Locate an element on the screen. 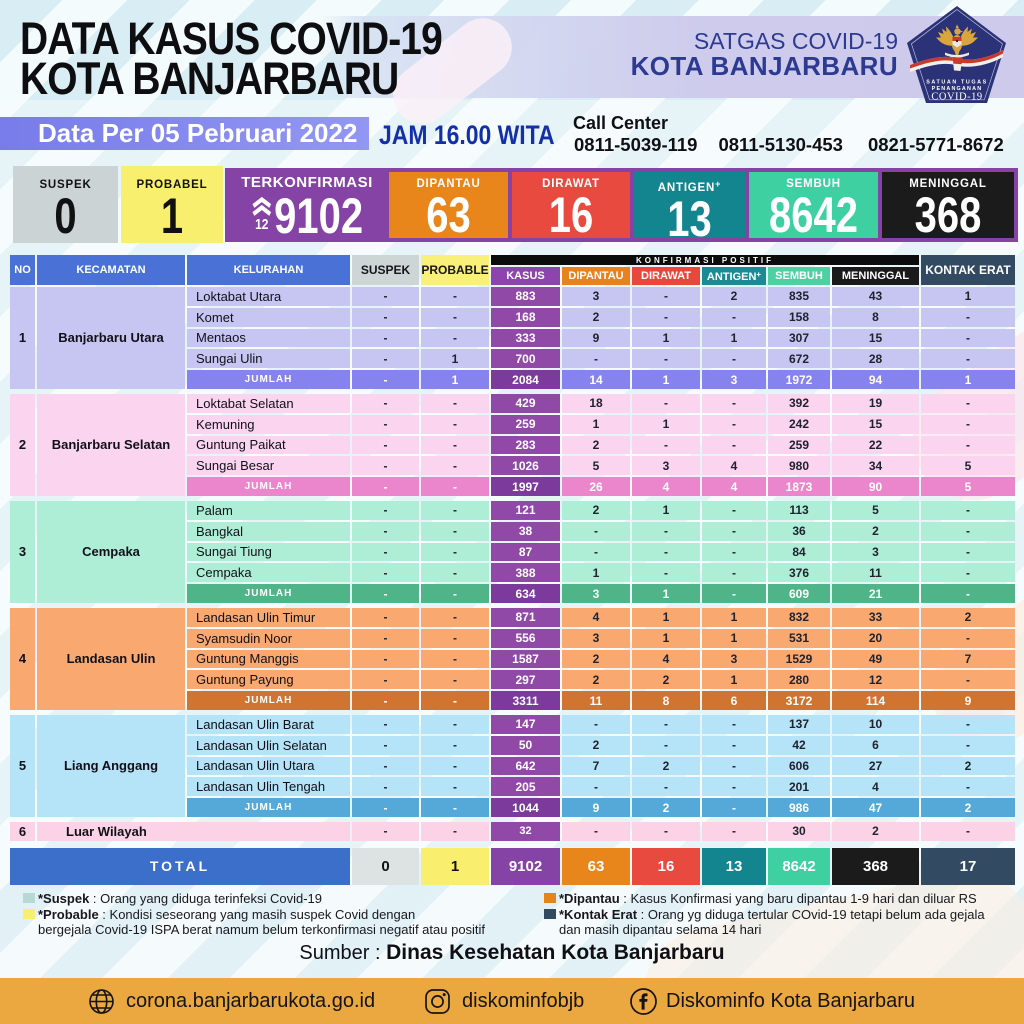 The height and width of the screenshot is (1024, 1024). svg-text: PENANGANAN is located at coordinates (957, 89).